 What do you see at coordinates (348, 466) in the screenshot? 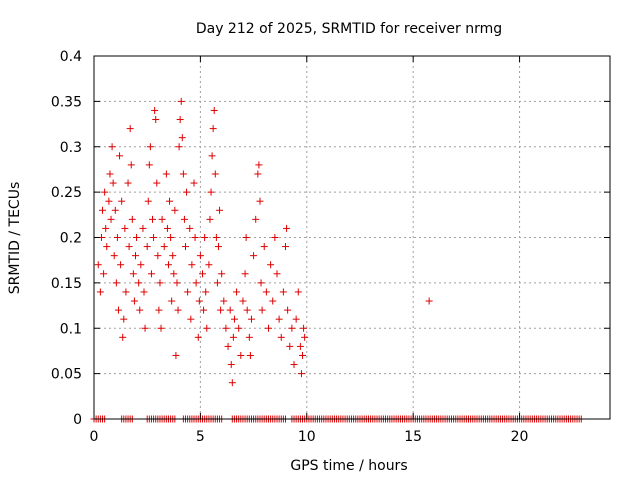
I see `x-axis-label: GPS time / hours` at bounding box center [348, 466].